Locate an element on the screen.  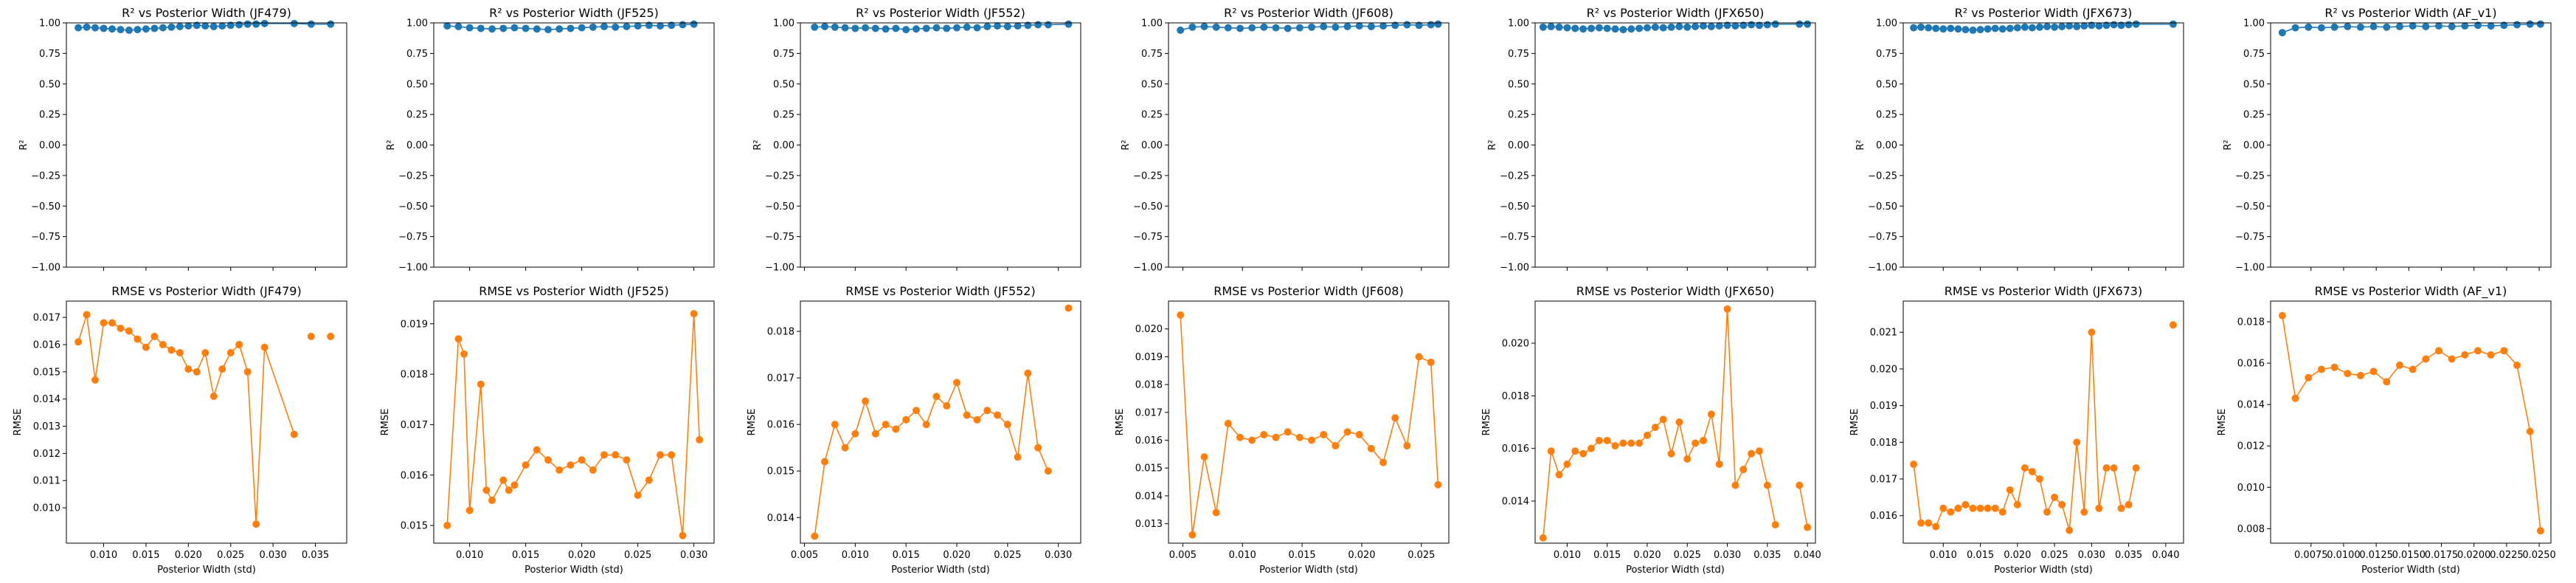
y-tick-label: 0.020 is located at coordinates (1884, 370).